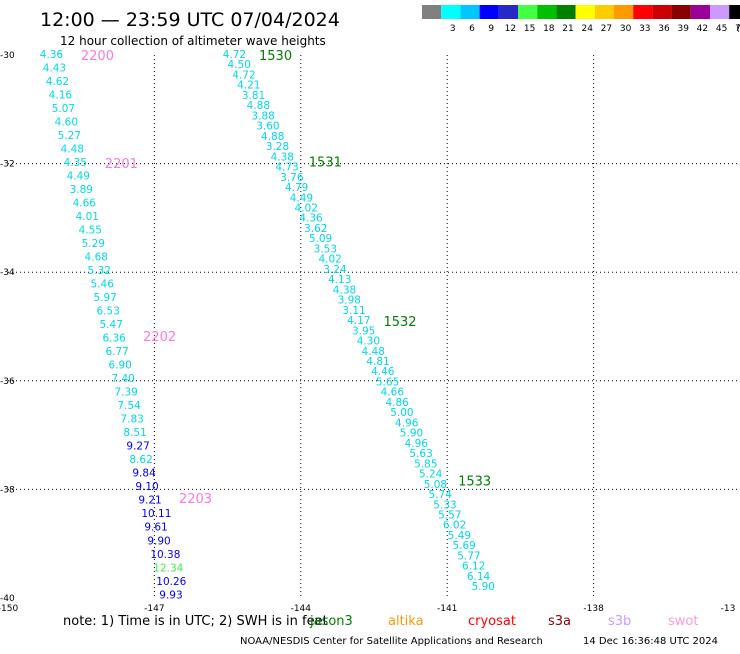  Describe the element at coordinates (277, 147) in the screenshot. I see `wave-height-value: 3.28` at that location.